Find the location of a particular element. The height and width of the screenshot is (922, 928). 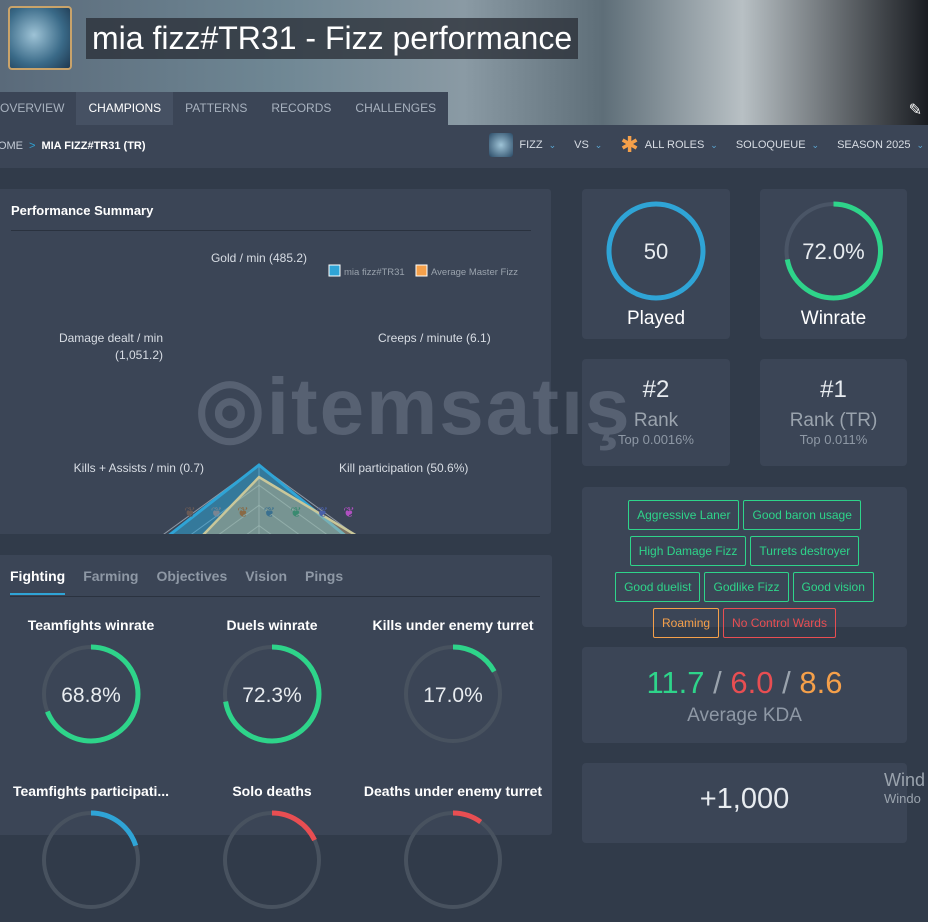

champion-label: FIZZ is located at coordinates (531, 145).